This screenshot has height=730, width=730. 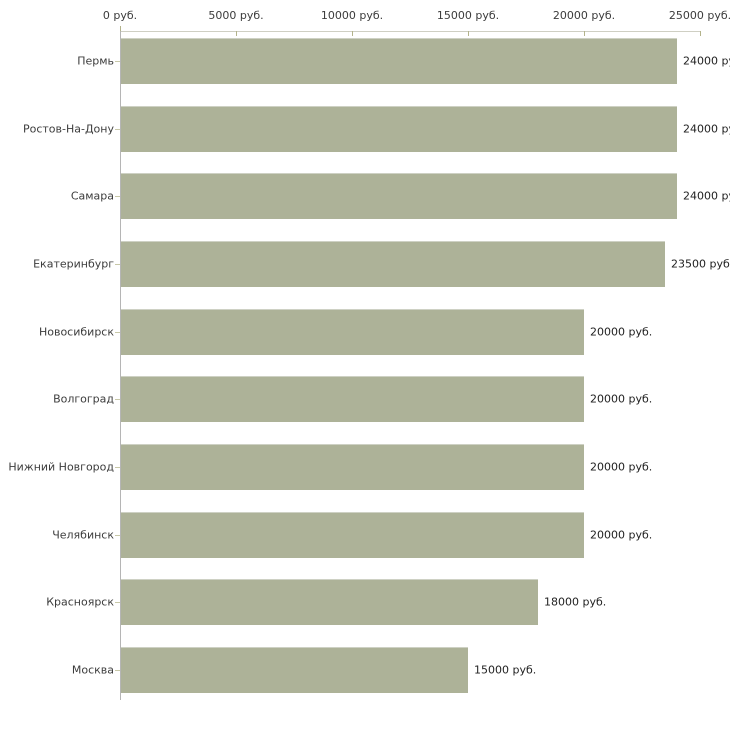 What do you see at coordinates (120, 15) in the screenshot?
I see `x-axis-tick-label: 0 руб.` at bounding box center [120, 15].